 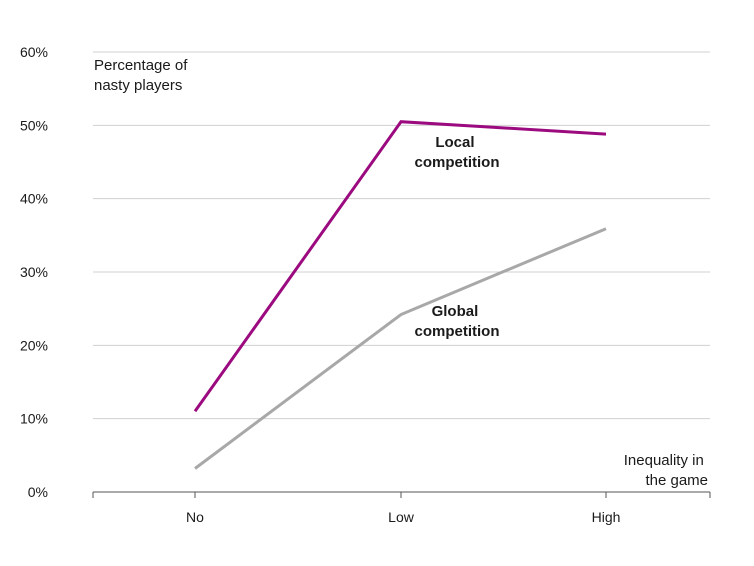 What do you see at coordinates (666, 470) in the screenshot?
I see `x-axis-title: Inequality in the game` at bounding box center [666, 470].